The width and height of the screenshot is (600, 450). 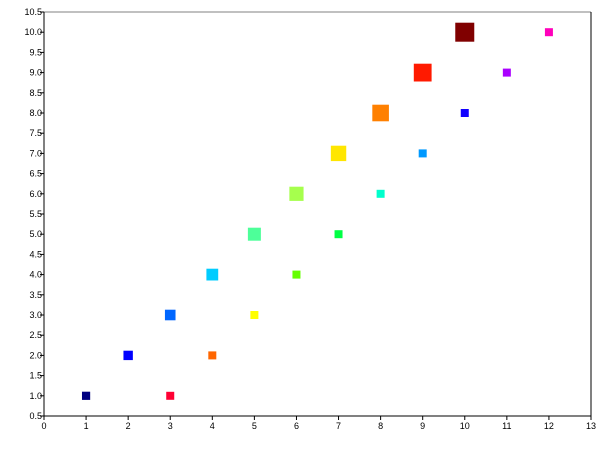 I want to click on x-tick-label: 8, so click(x=380, y=426).